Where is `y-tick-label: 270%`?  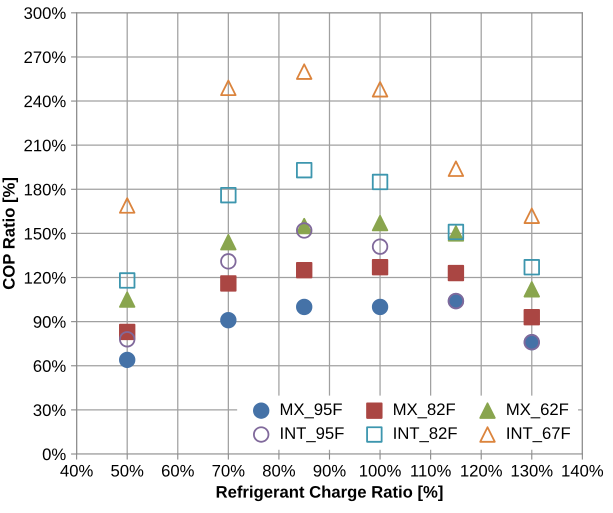
y-tick-label: 270% is located at coordinates (45, 57).